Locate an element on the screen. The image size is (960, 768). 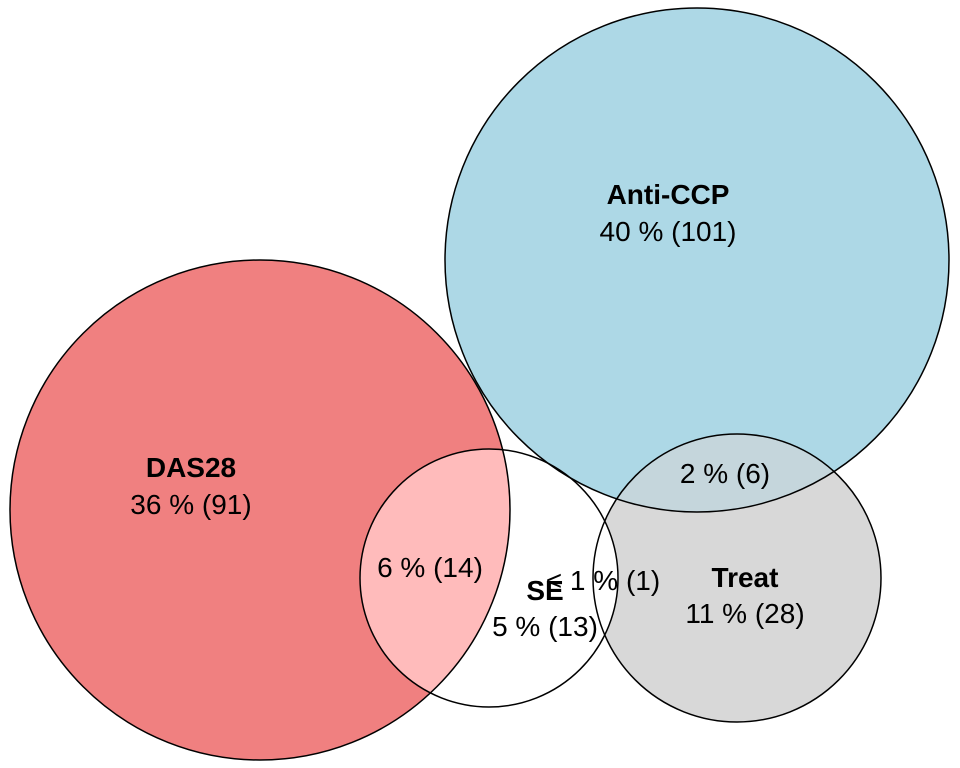
se-outline is located at coordinates (489, 578).